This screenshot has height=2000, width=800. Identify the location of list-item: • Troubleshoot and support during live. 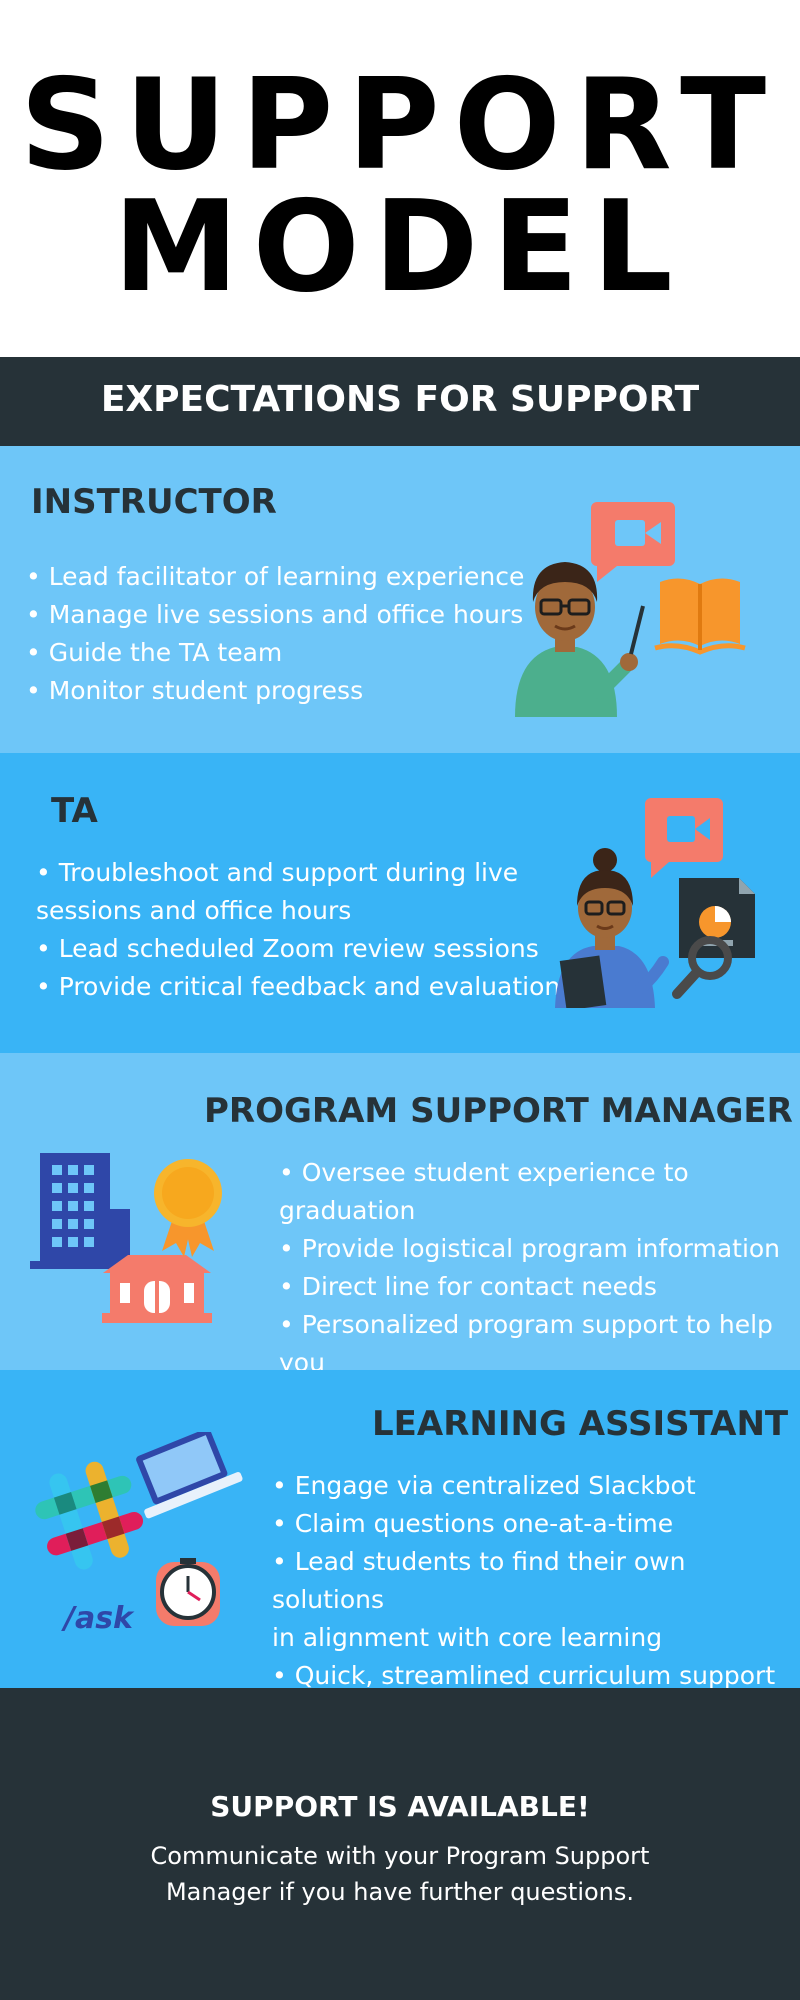
(277, 872).